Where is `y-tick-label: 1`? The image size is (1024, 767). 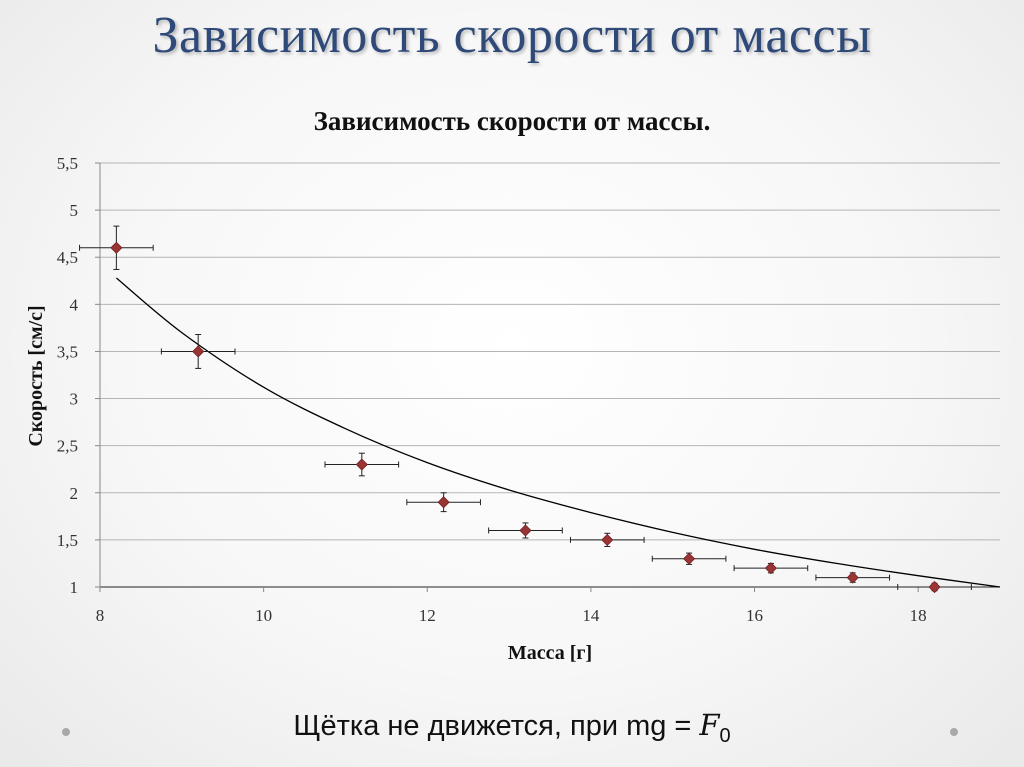
y-tick-label: 1 is located at coordinates (74, 587).